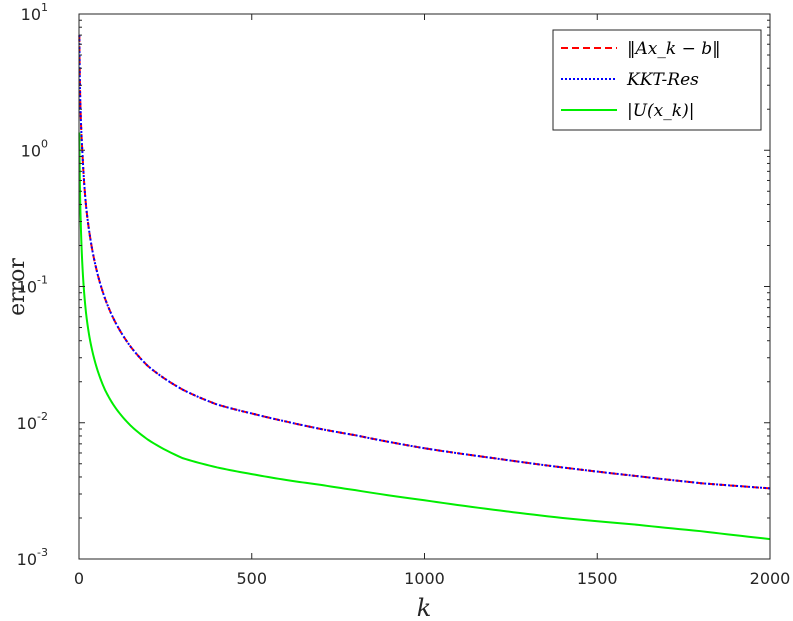  What do you see at coordinates (44, 7) in the screenshot?
I see `y-tick-exponent: 1` at bounding box center [44, 7].